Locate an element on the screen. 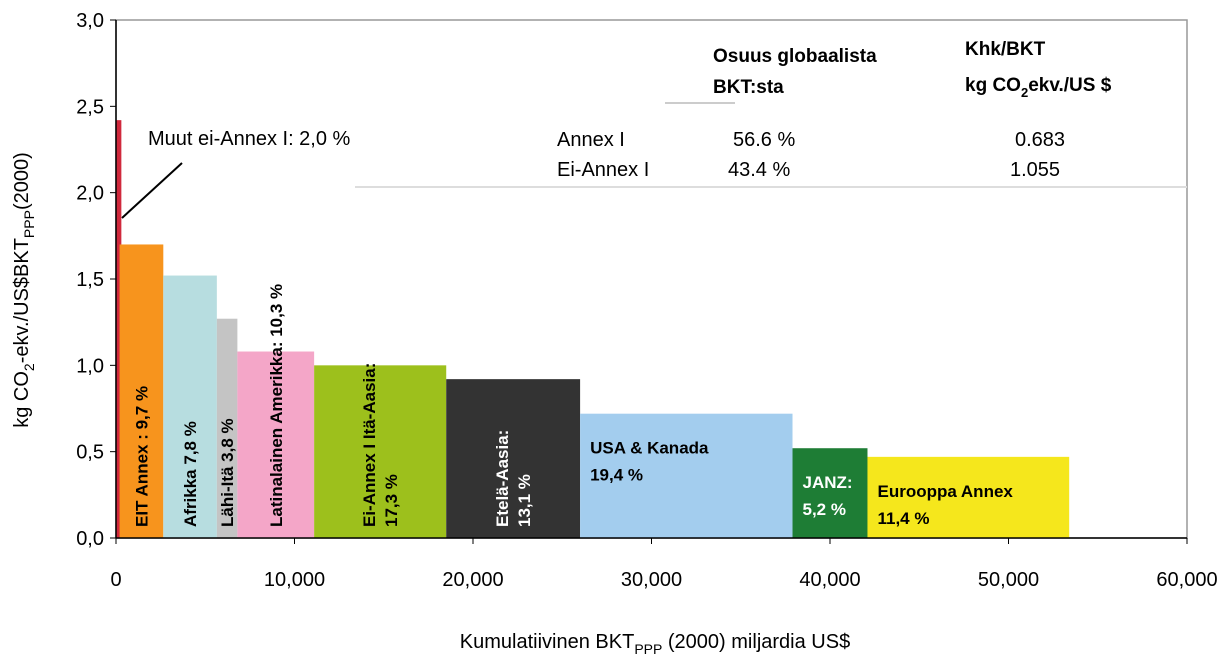 The height and width of the screenshot is (655, 1231). table-header: Osuus globaalista is located at coordinates (795, 56).